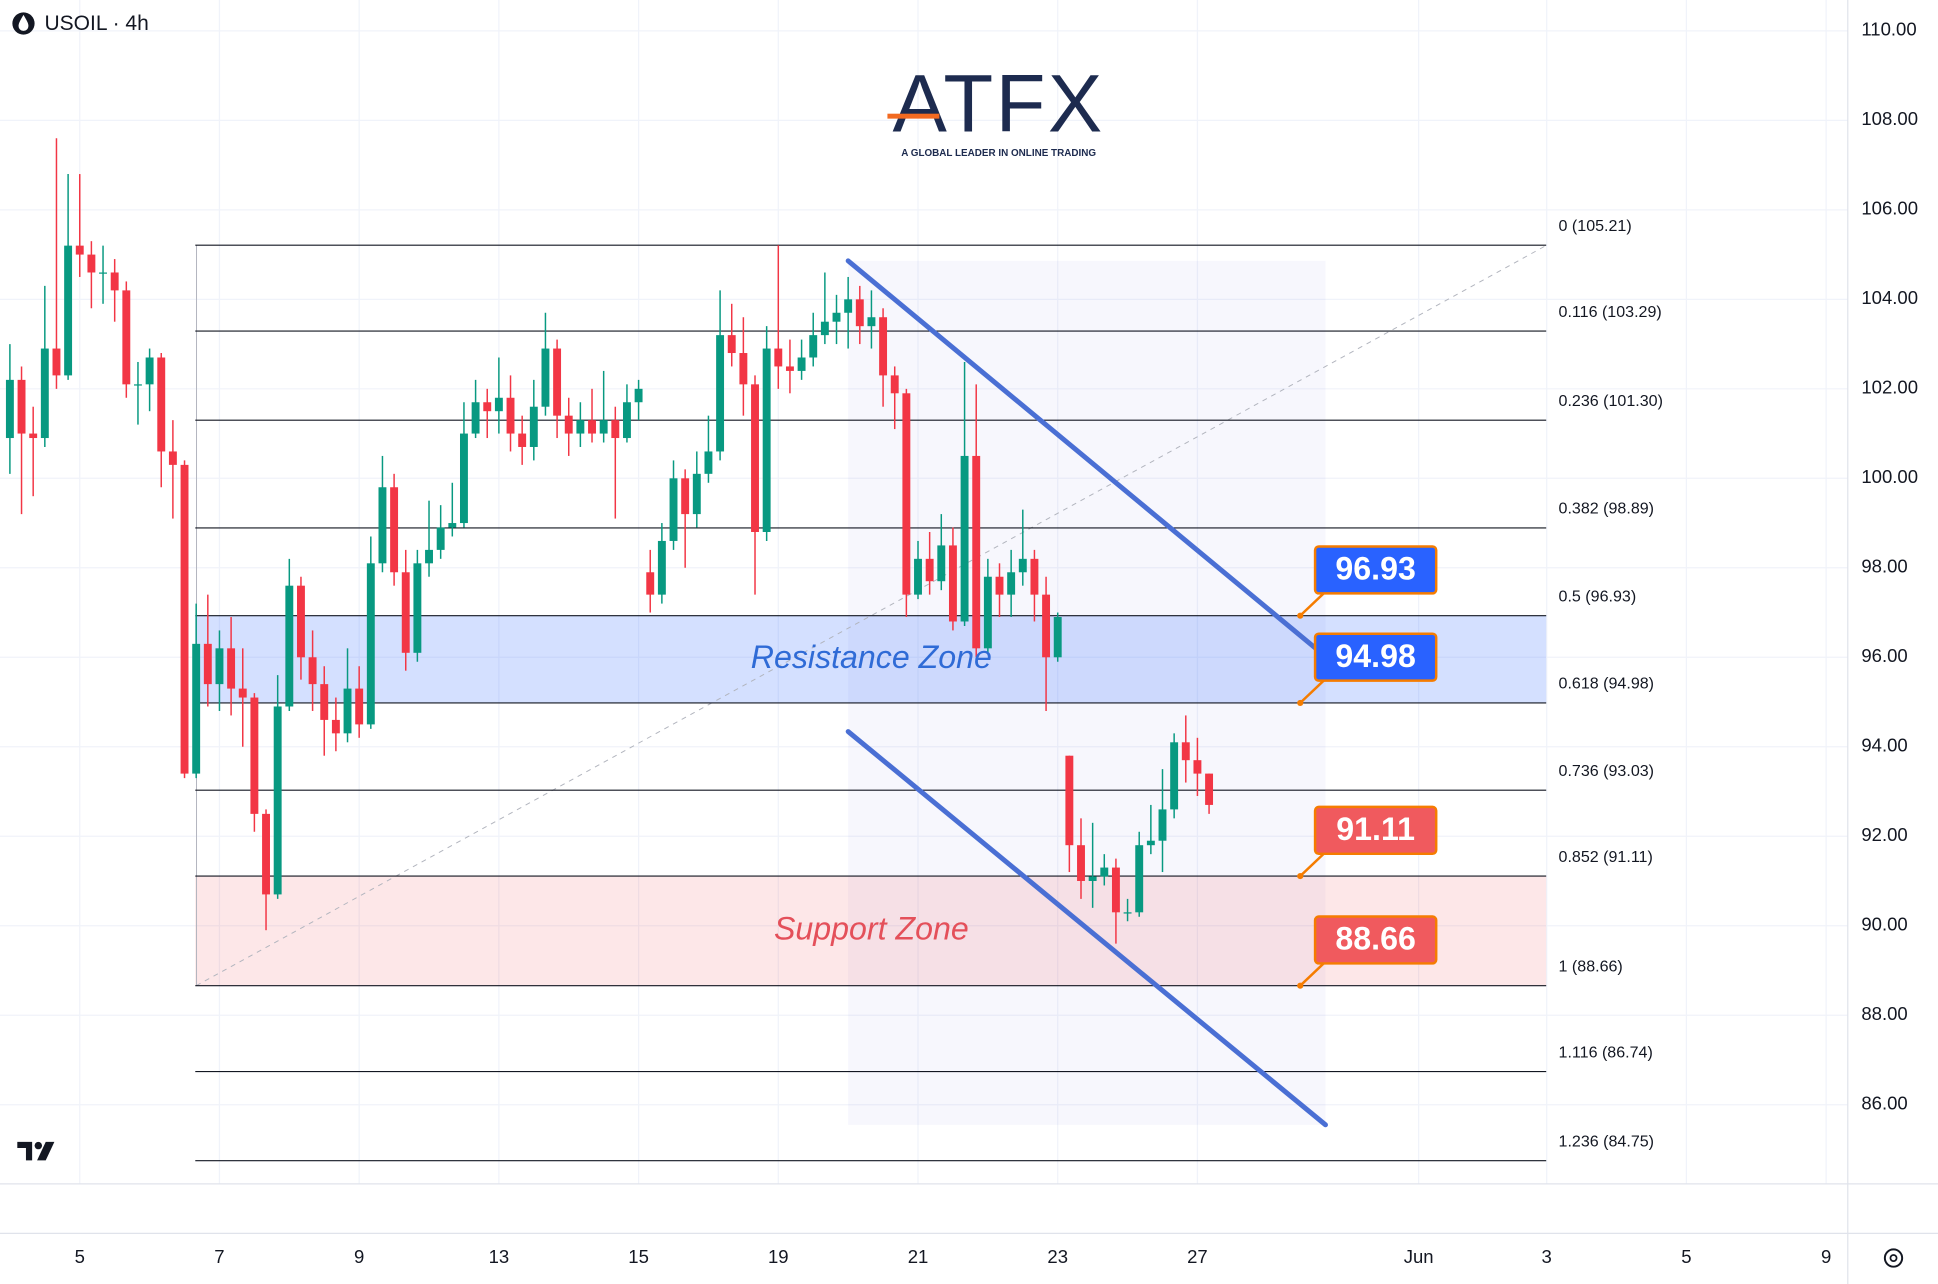 The height and width of the screenshot is (1284, 1938). I want to click on y-tick-label: 108.00, so click(1889, 118).